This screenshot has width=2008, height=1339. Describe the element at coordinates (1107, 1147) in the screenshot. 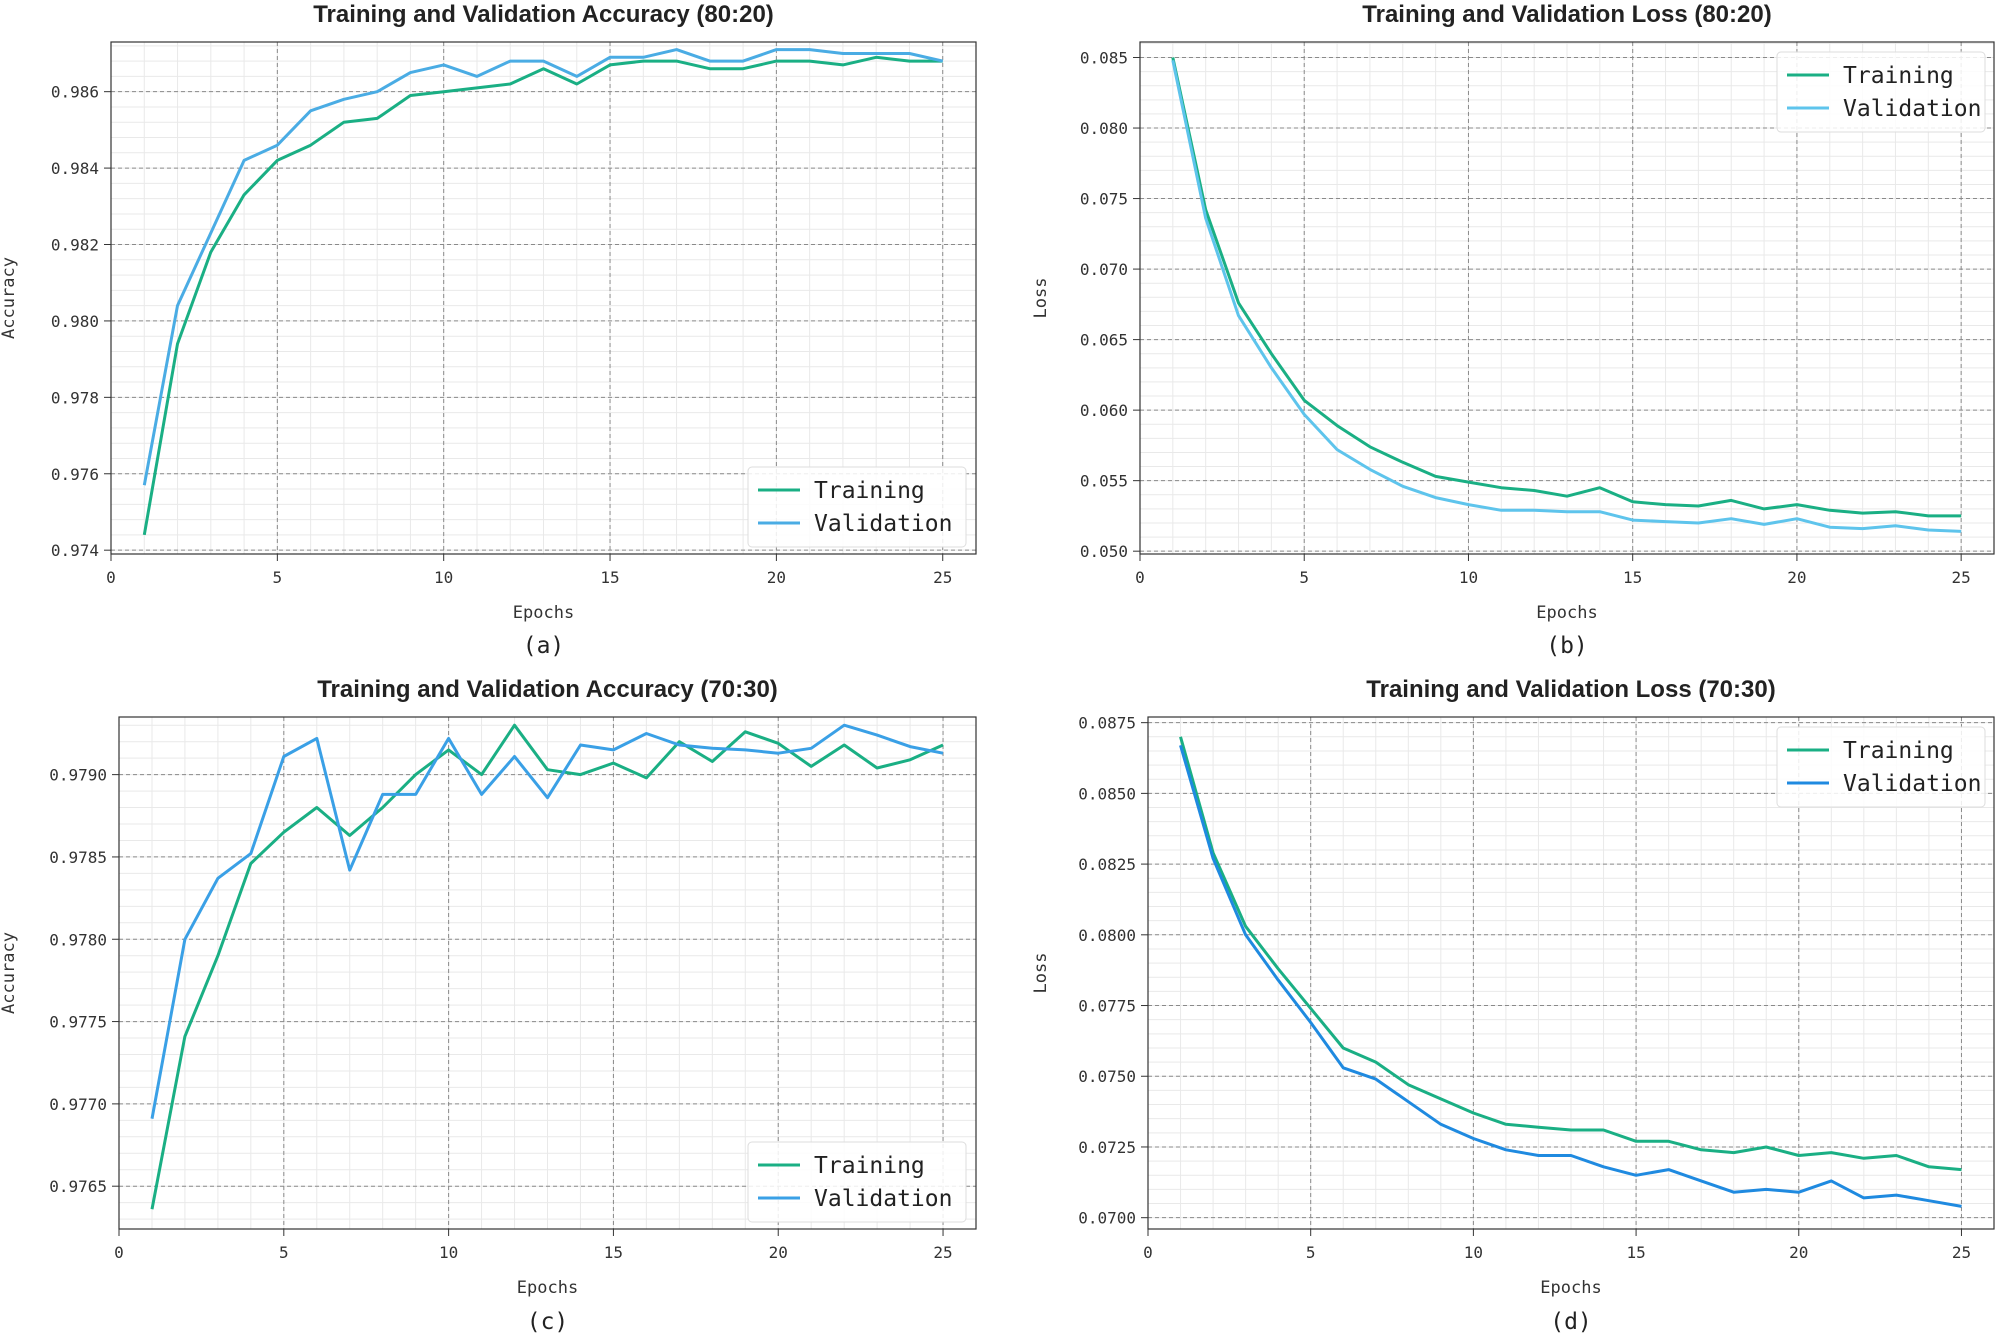

I see `y-tick-label: 0.0725` at that location.